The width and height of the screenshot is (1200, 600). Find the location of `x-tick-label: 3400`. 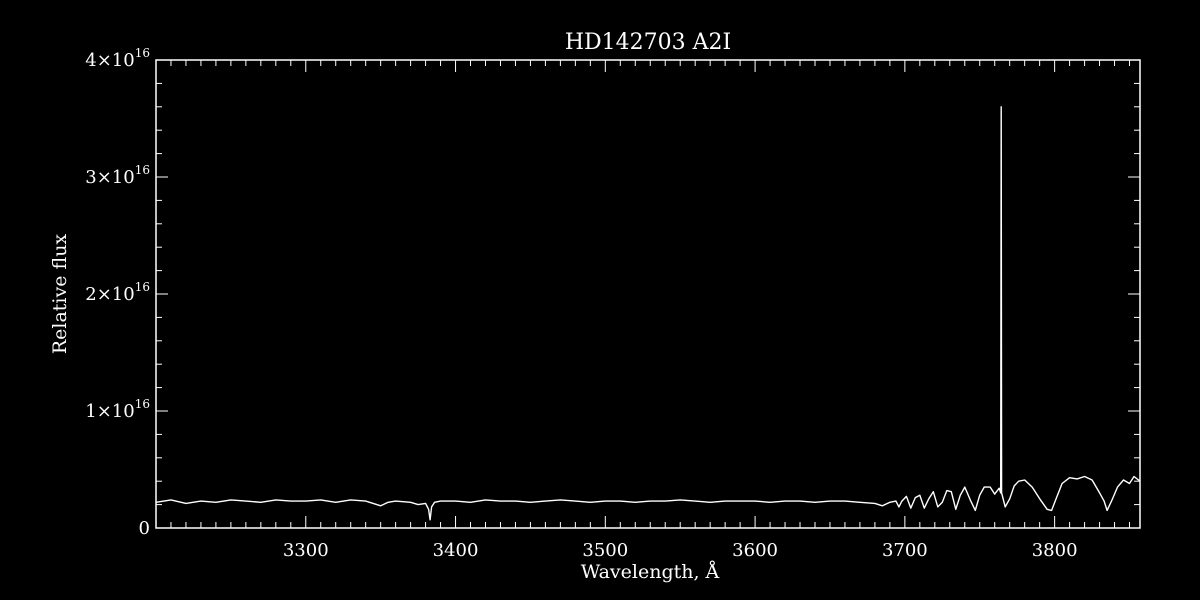

x-tick-label: 3400 is located at coordinates (456, 550).